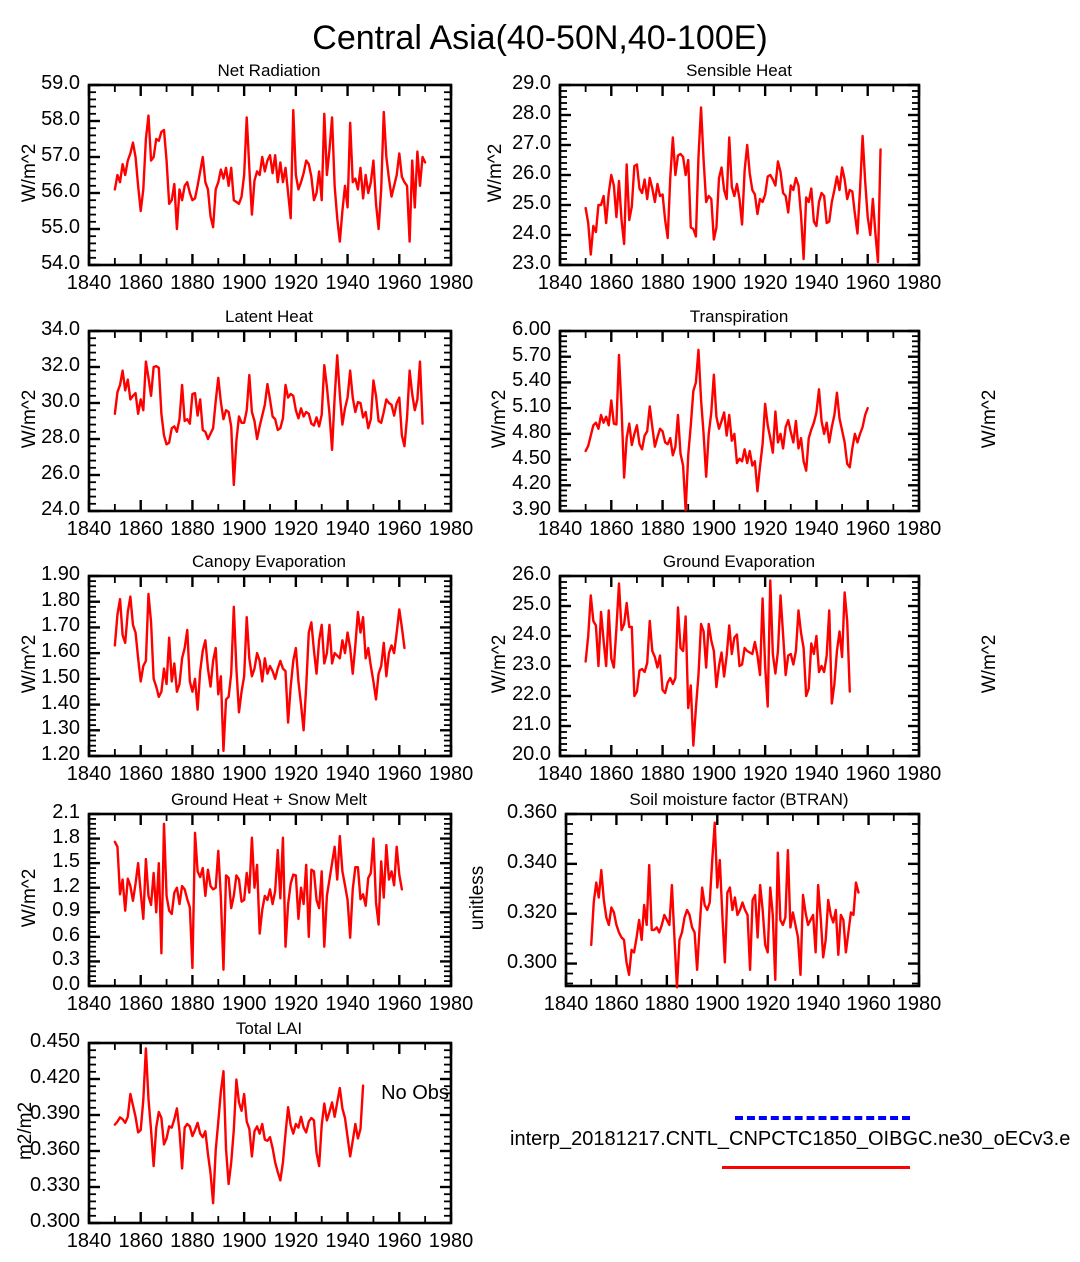 The height and width of the screenshot is (1262, 1080). I want to click on y-tick-label: 1.90, so click(60, 574).